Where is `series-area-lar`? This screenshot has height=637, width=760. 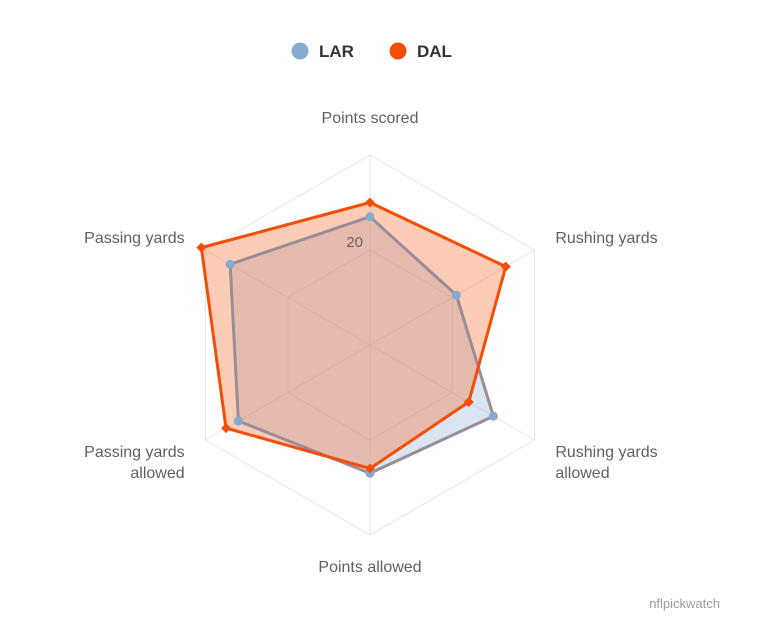 series-area-lar is located at coordinates (362, 345).